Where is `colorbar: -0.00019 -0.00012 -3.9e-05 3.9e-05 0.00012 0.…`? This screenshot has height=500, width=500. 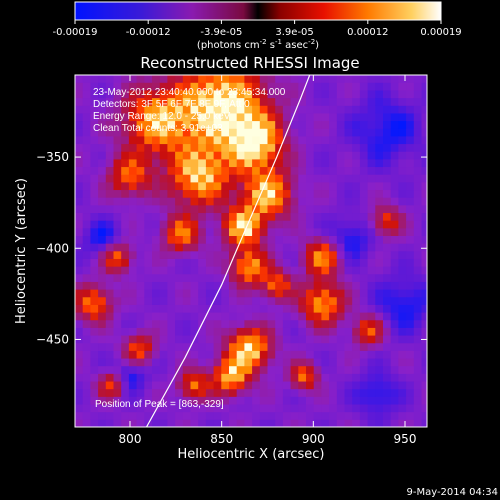
colorbar: -0.00019 -0.00012 -3.9e-05 3.9e-05 0.00012 0.… is located at coordinates (257, 26).